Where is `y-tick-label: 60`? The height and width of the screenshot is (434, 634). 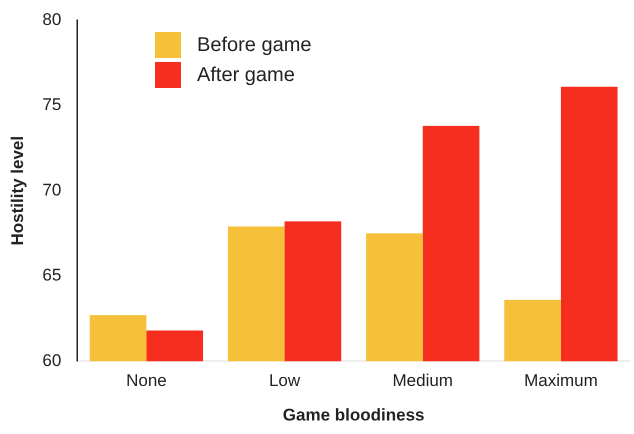
y-tick-label: 60 is located at coordinates (52, 360).